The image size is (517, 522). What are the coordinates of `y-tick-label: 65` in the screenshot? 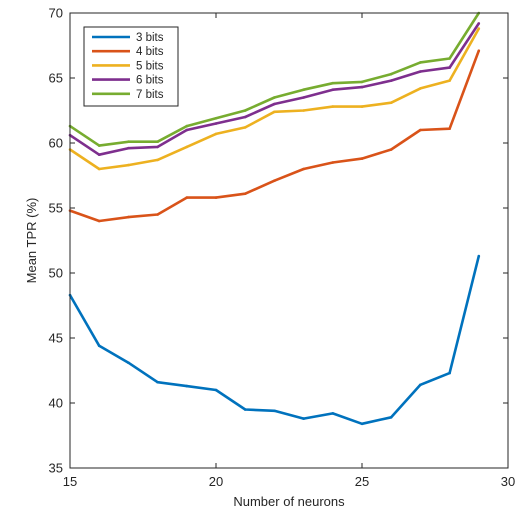 It's located at (56, 78).